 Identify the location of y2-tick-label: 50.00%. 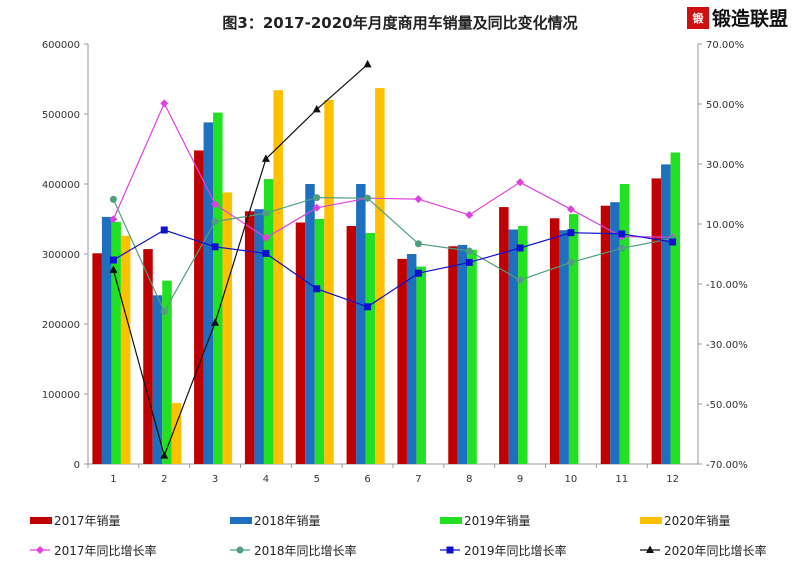
(725, 105).